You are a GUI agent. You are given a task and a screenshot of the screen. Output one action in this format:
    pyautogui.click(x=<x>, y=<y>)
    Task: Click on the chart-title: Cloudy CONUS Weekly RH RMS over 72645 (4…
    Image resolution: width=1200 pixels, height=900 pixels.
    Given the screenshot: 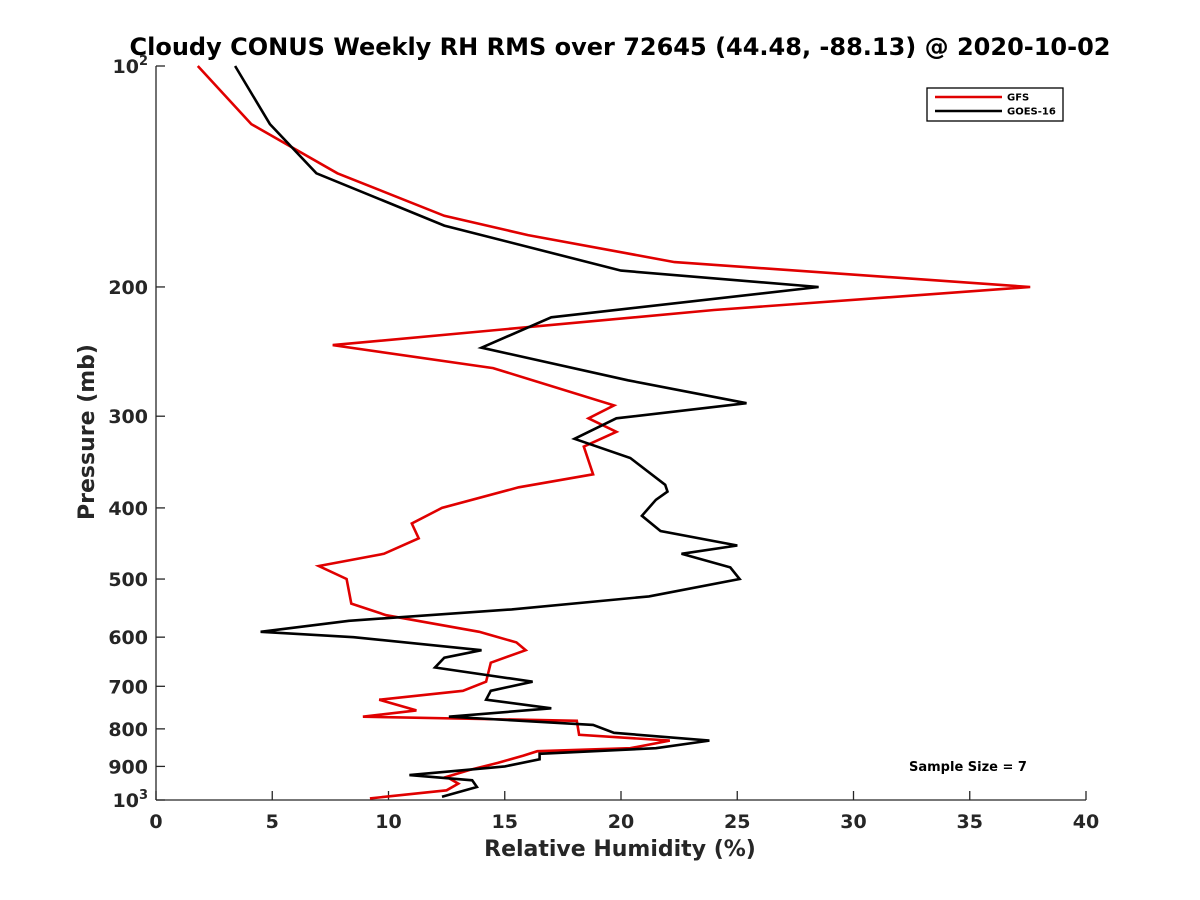 What is the action you would take?
    pyautogui.click(x=620, y=47)
    